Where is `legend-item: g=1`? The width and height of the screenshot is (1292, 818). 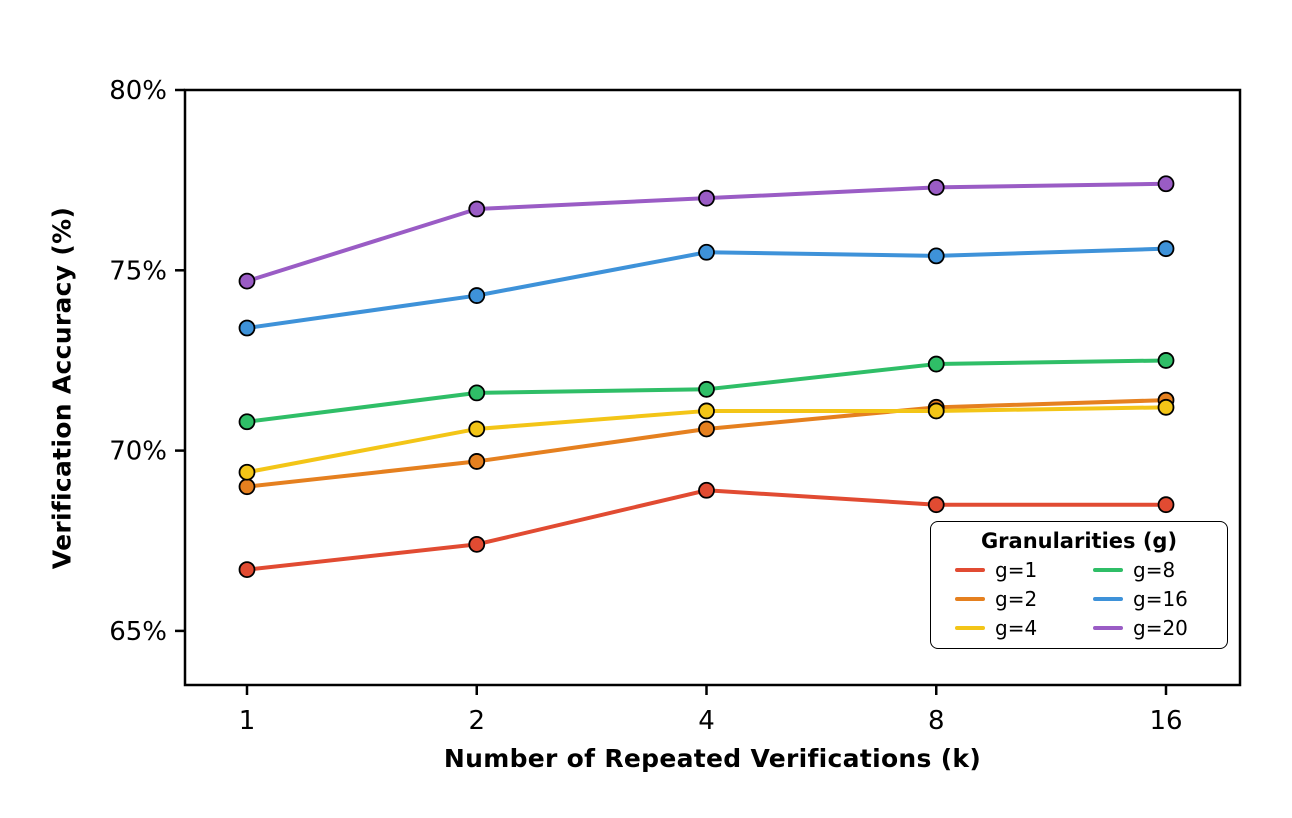 legend-item: g=1 is located at coordinates (1015, 570).